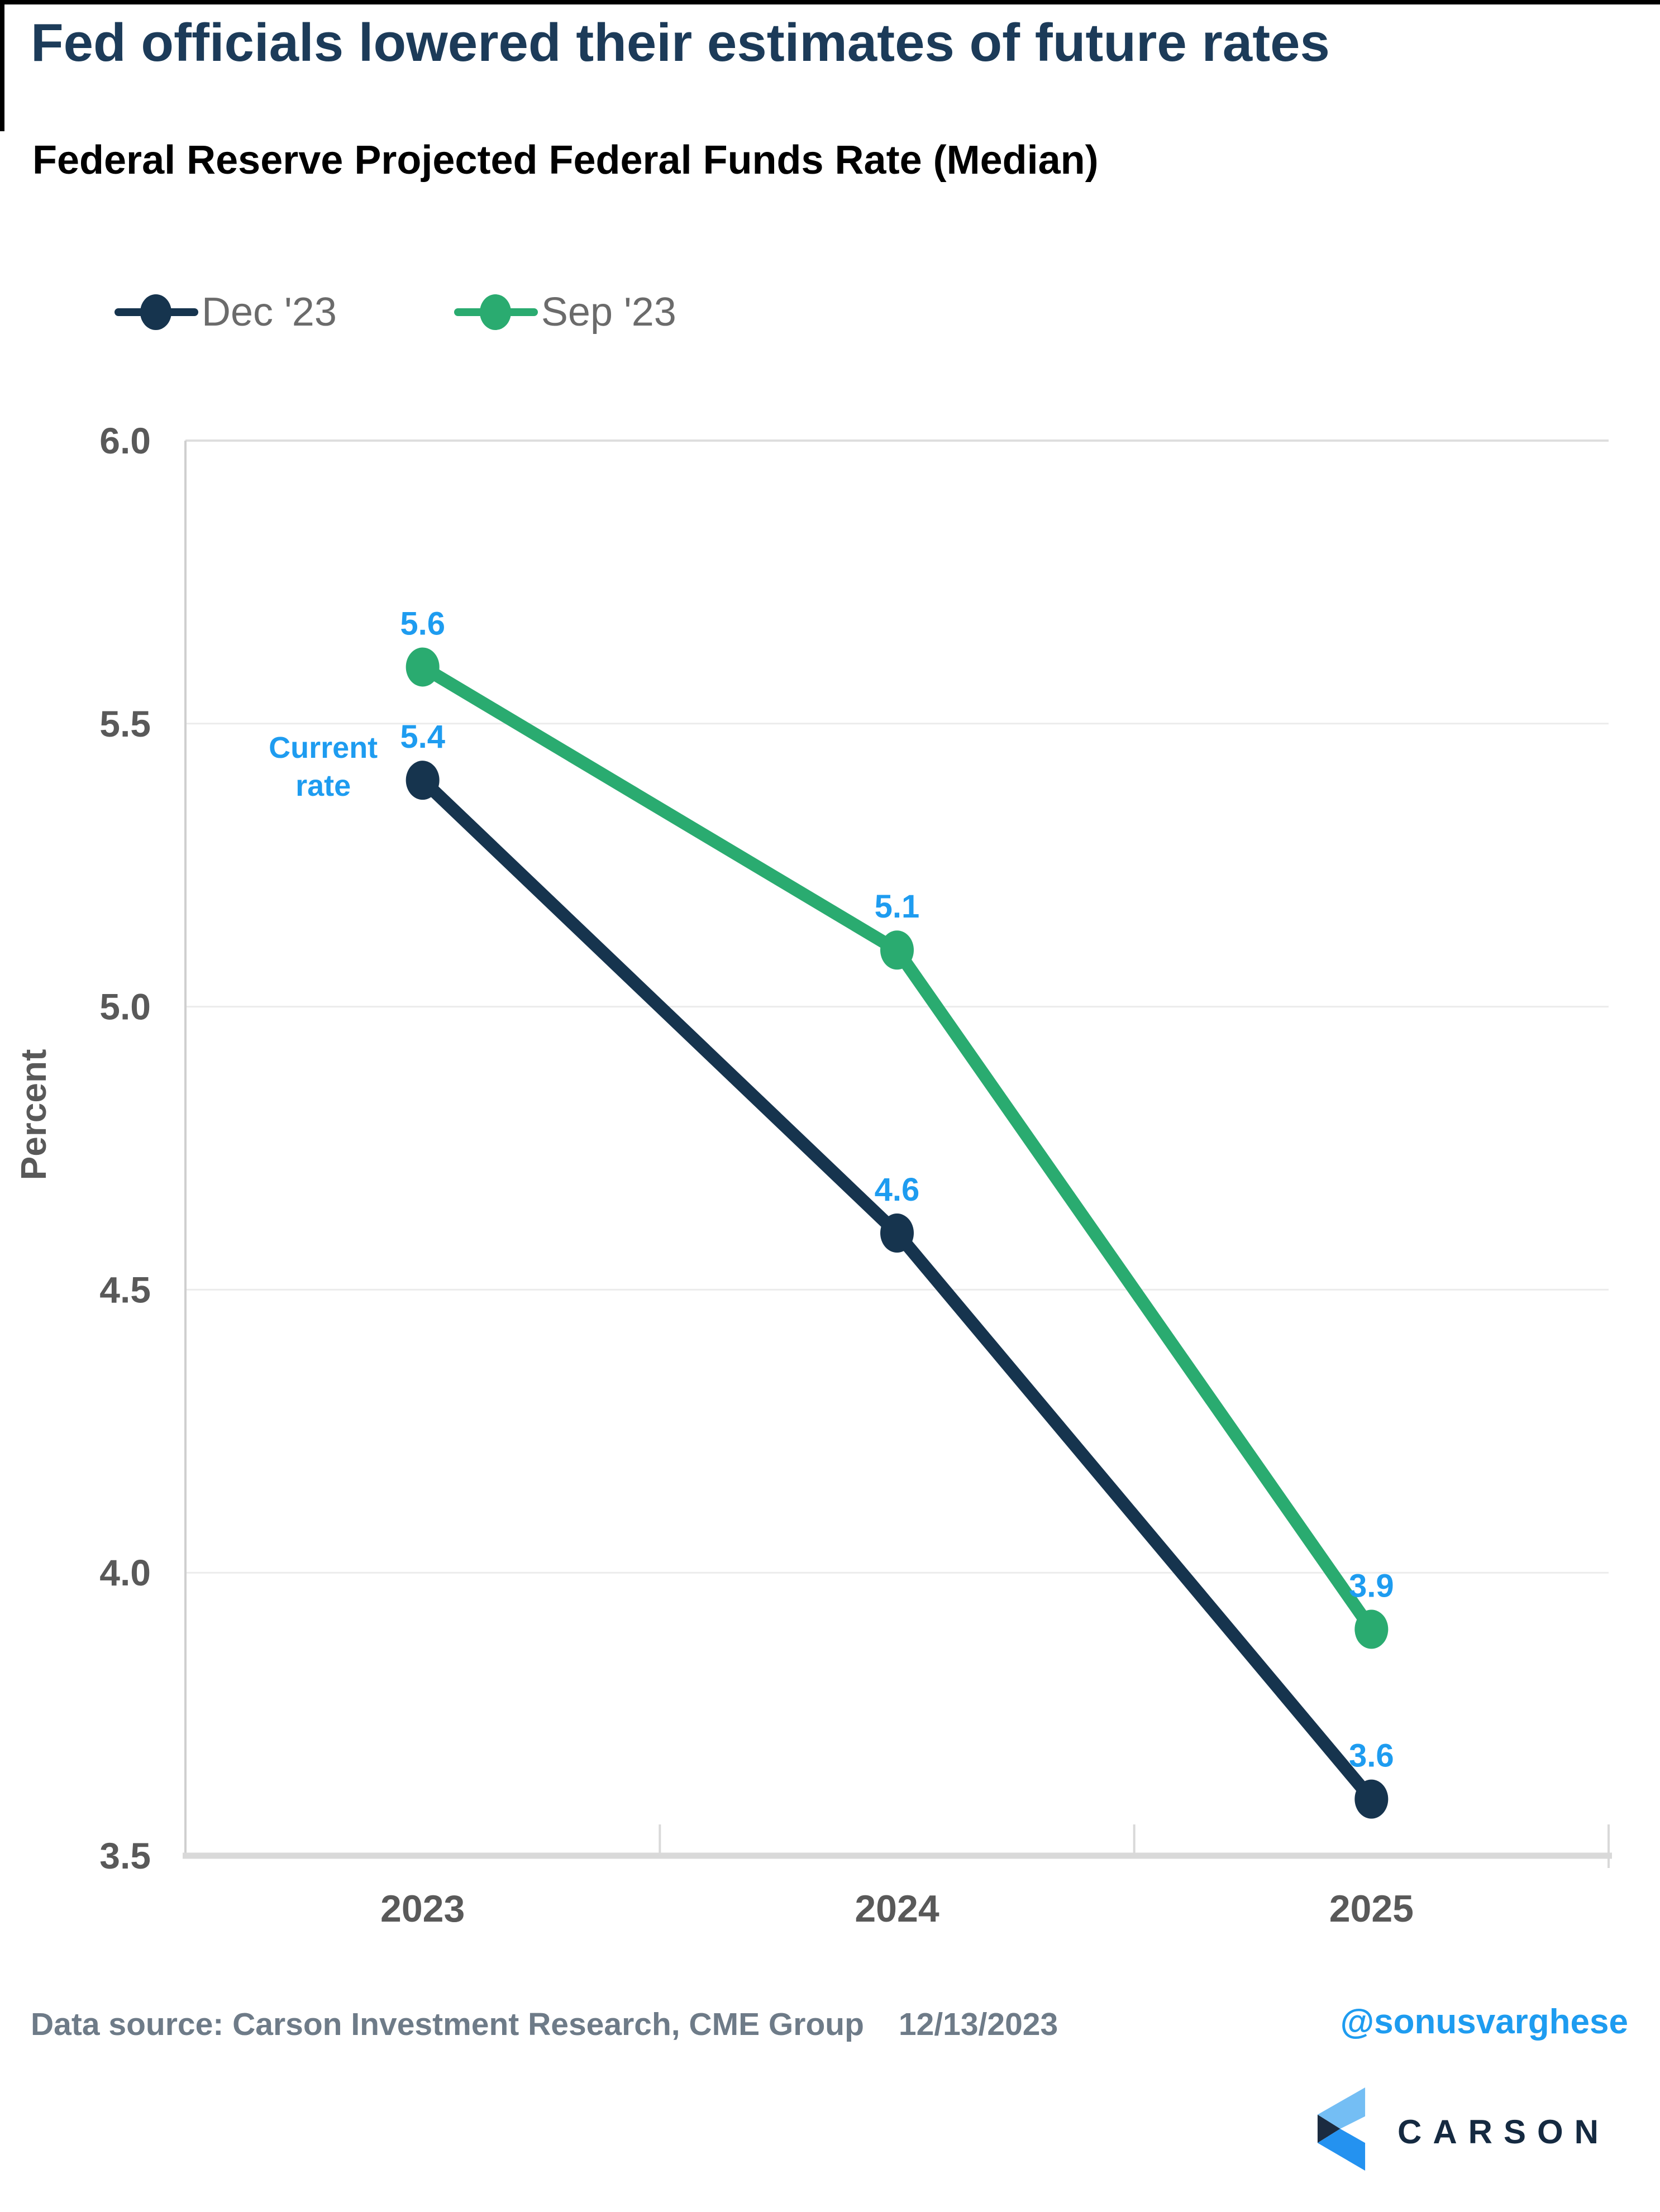 The height and width of the screenshot is (2212, 1660). Describe the element at coordinates (978, 2024) in the screenshot. I see `chart-date: 12/13/2023` at that location.